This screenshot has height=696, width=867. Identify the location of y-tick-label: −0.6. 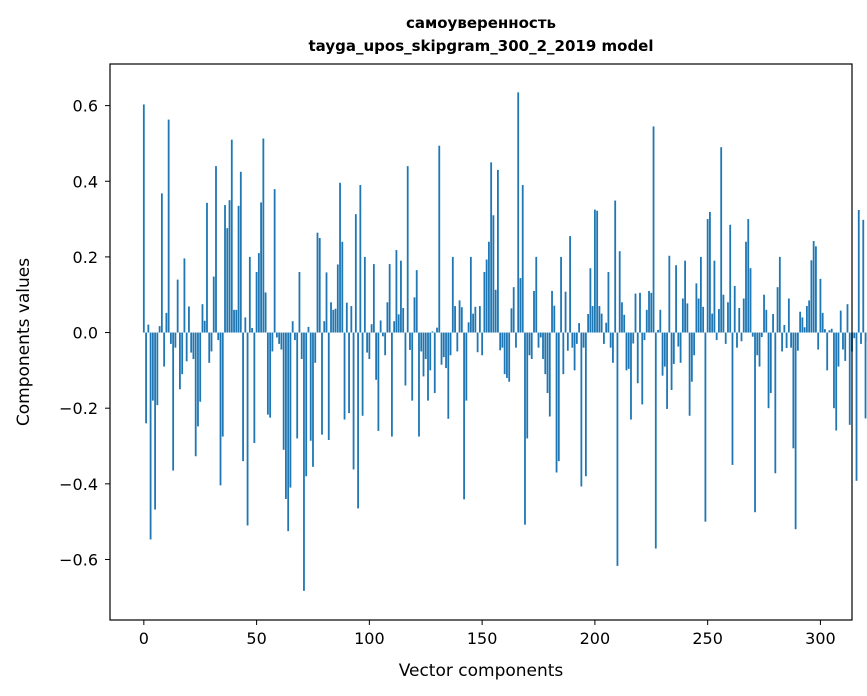
(78, 559).